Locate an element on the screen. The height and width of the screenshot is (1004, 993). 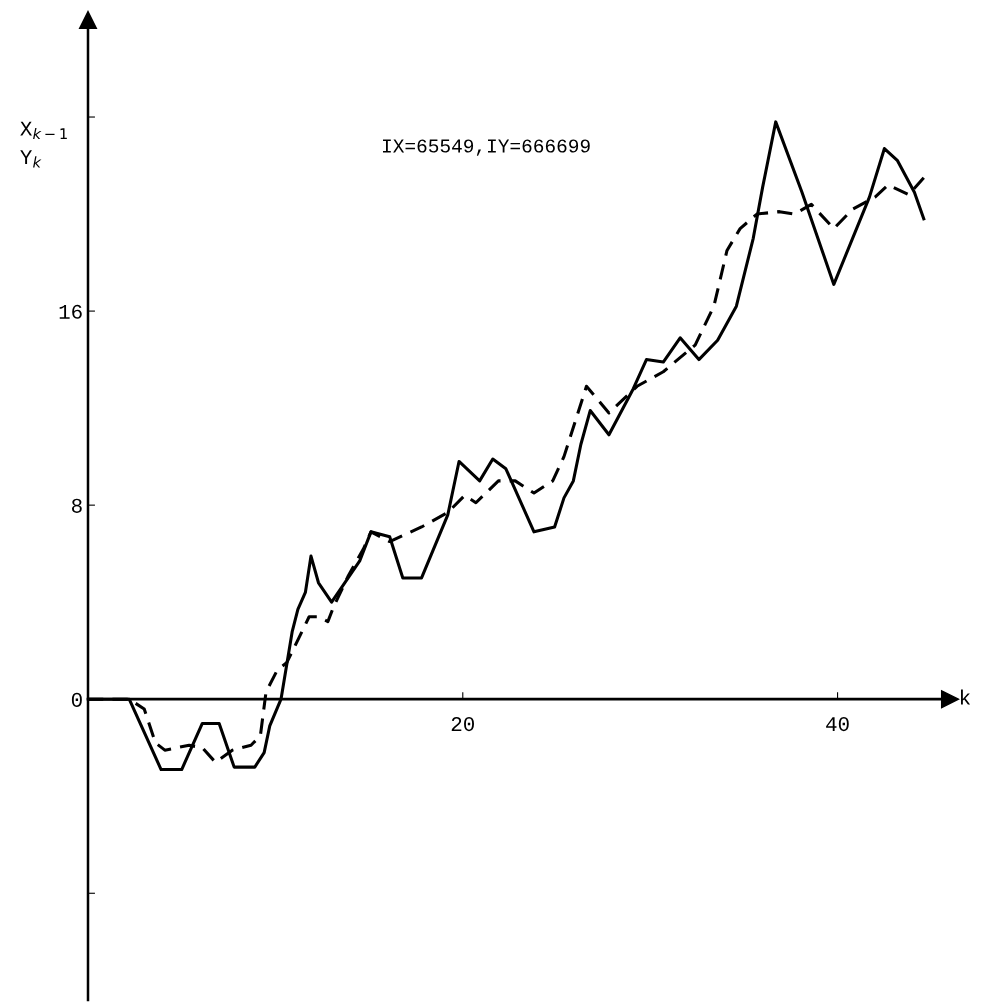
x-axis-title: k is located at coordinates (966, 697).